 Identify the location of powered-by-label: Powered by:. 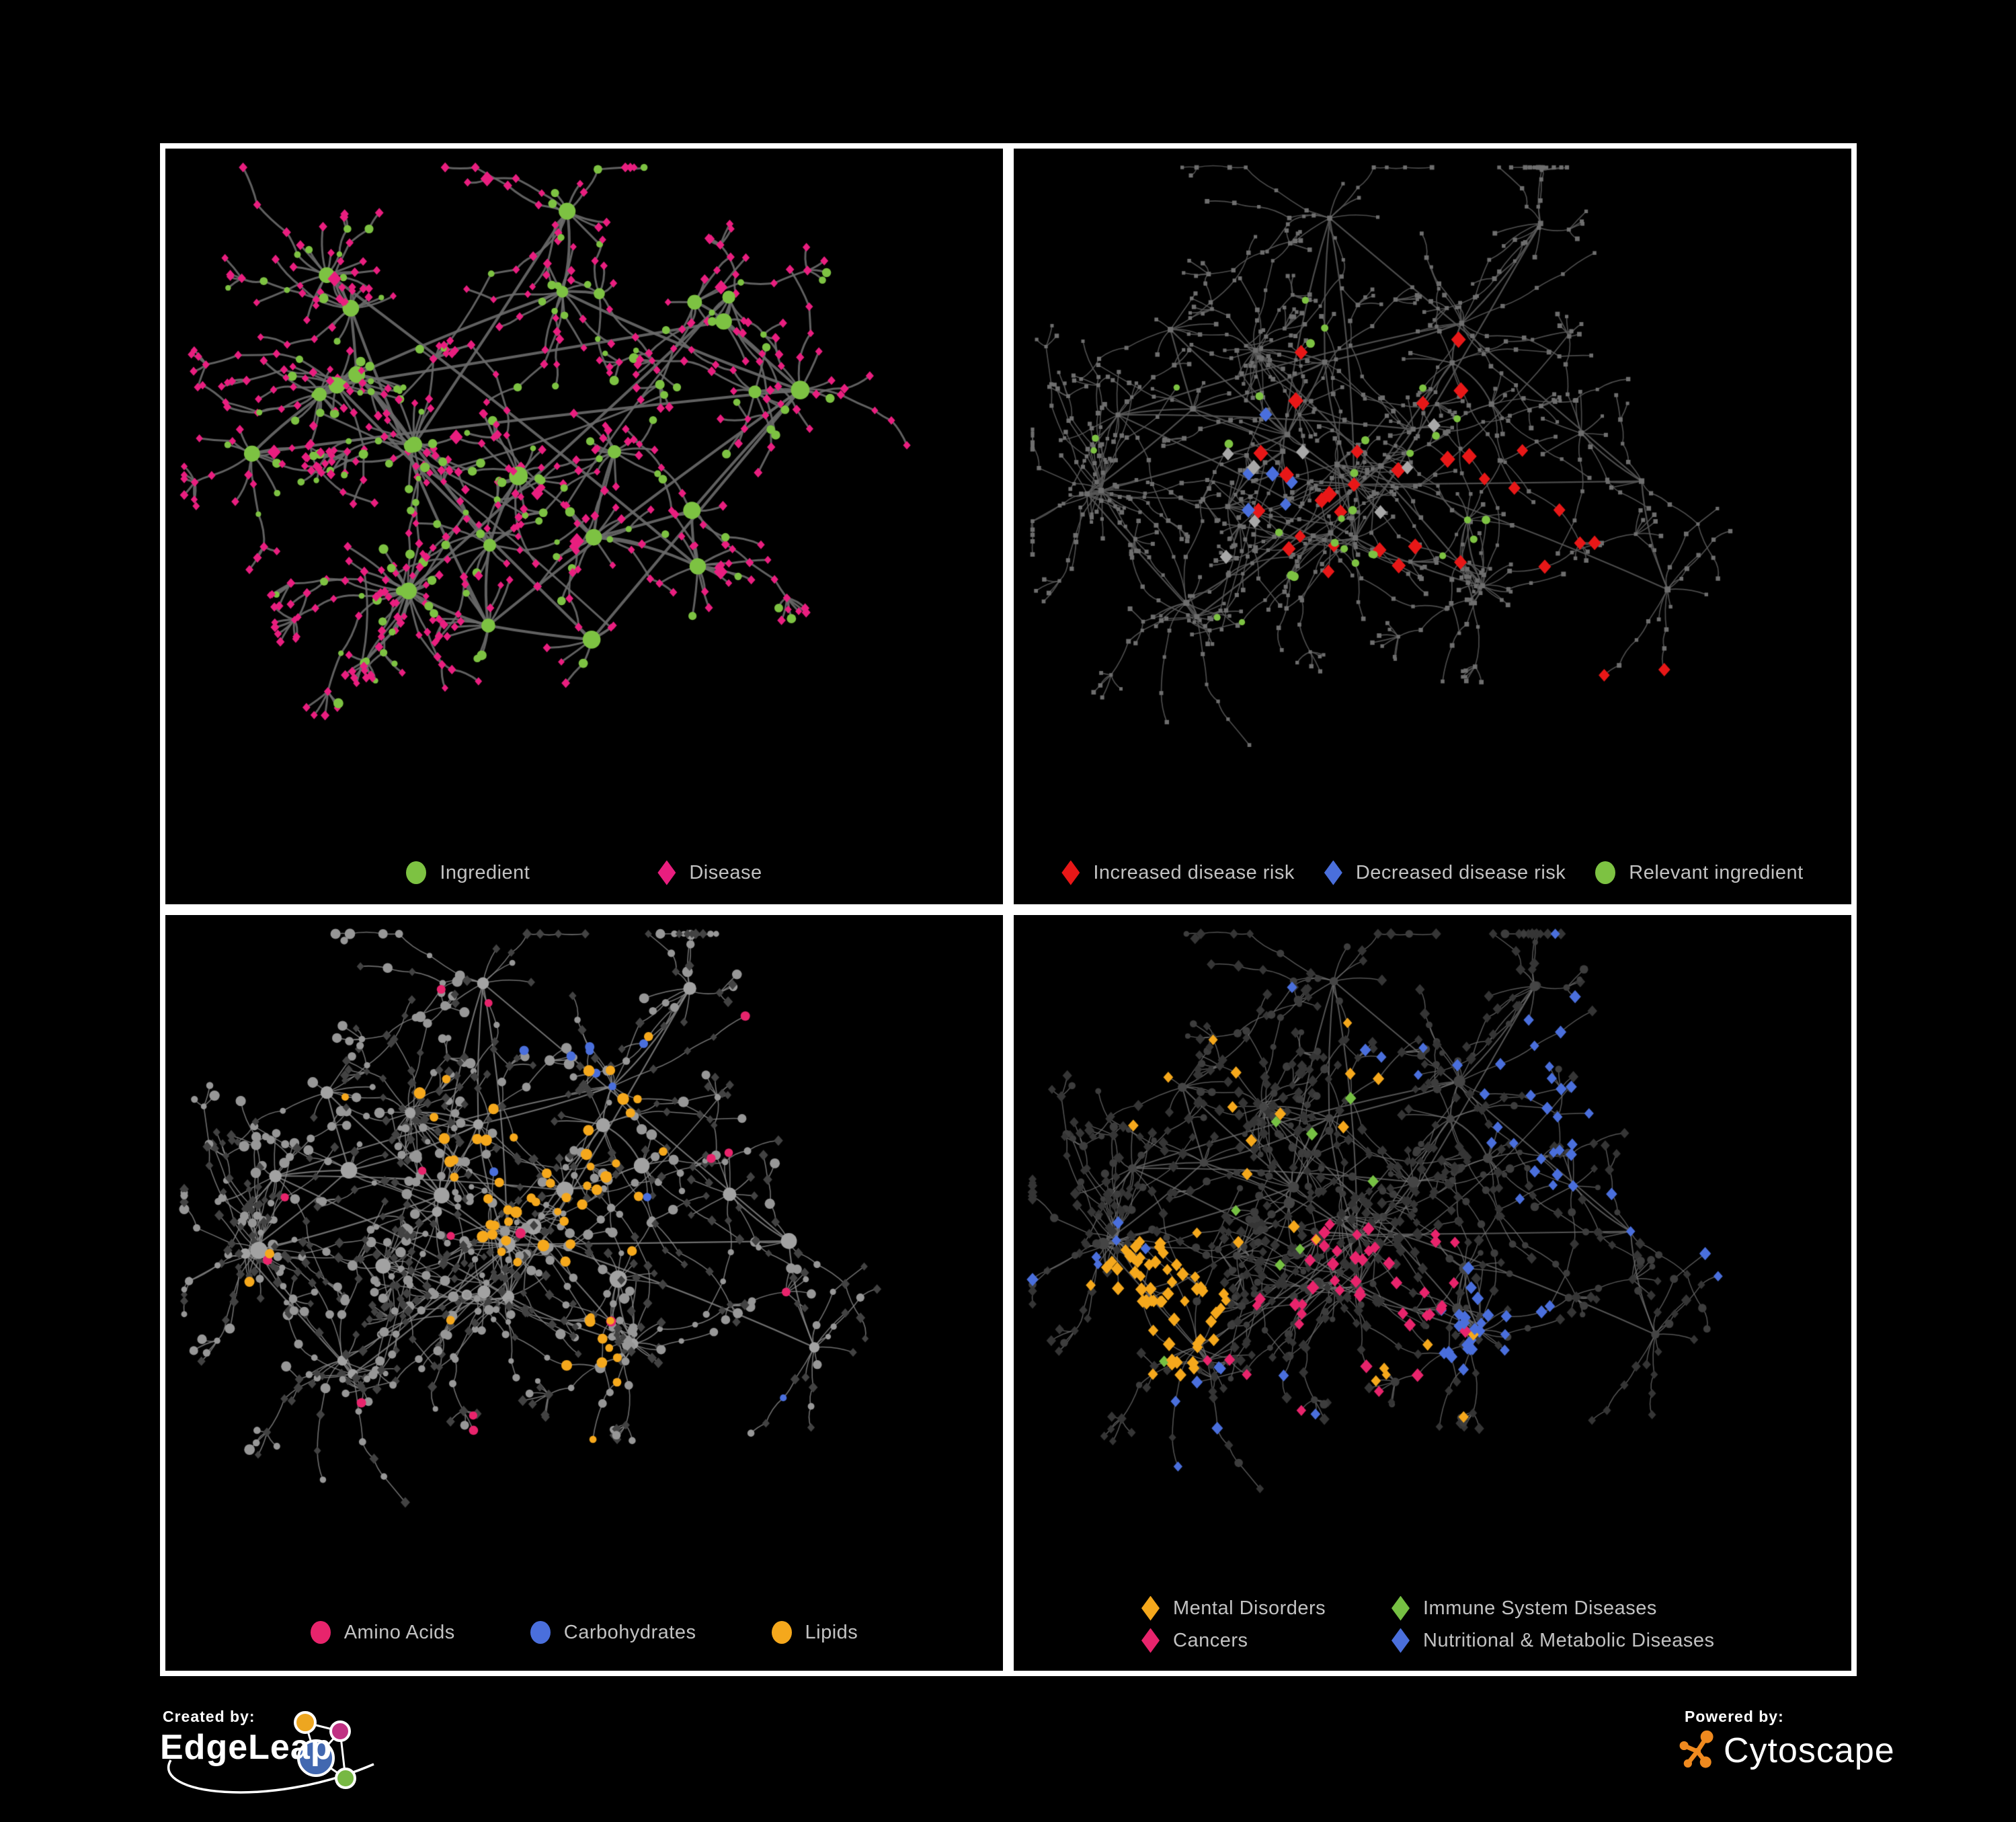
(1734, 1716).